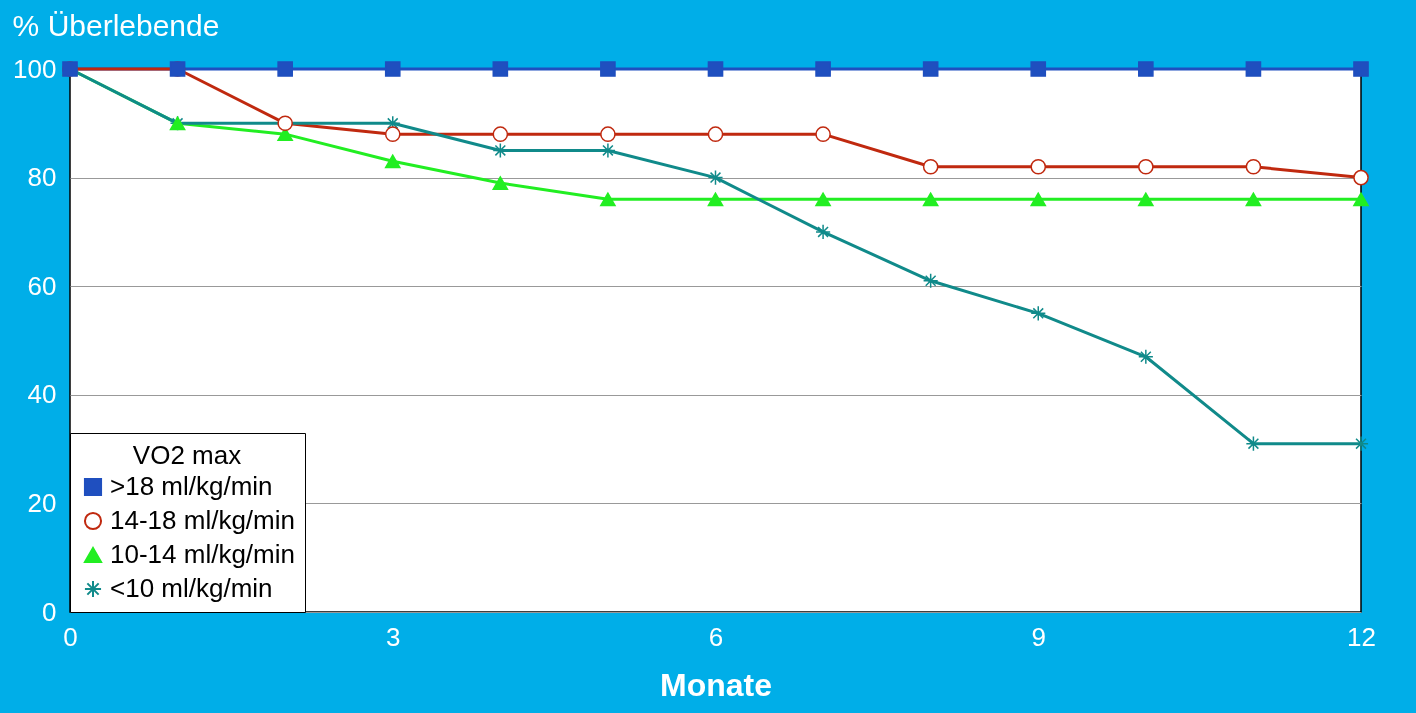  I want to click on x-tick-label: 6, so click(716, 636).